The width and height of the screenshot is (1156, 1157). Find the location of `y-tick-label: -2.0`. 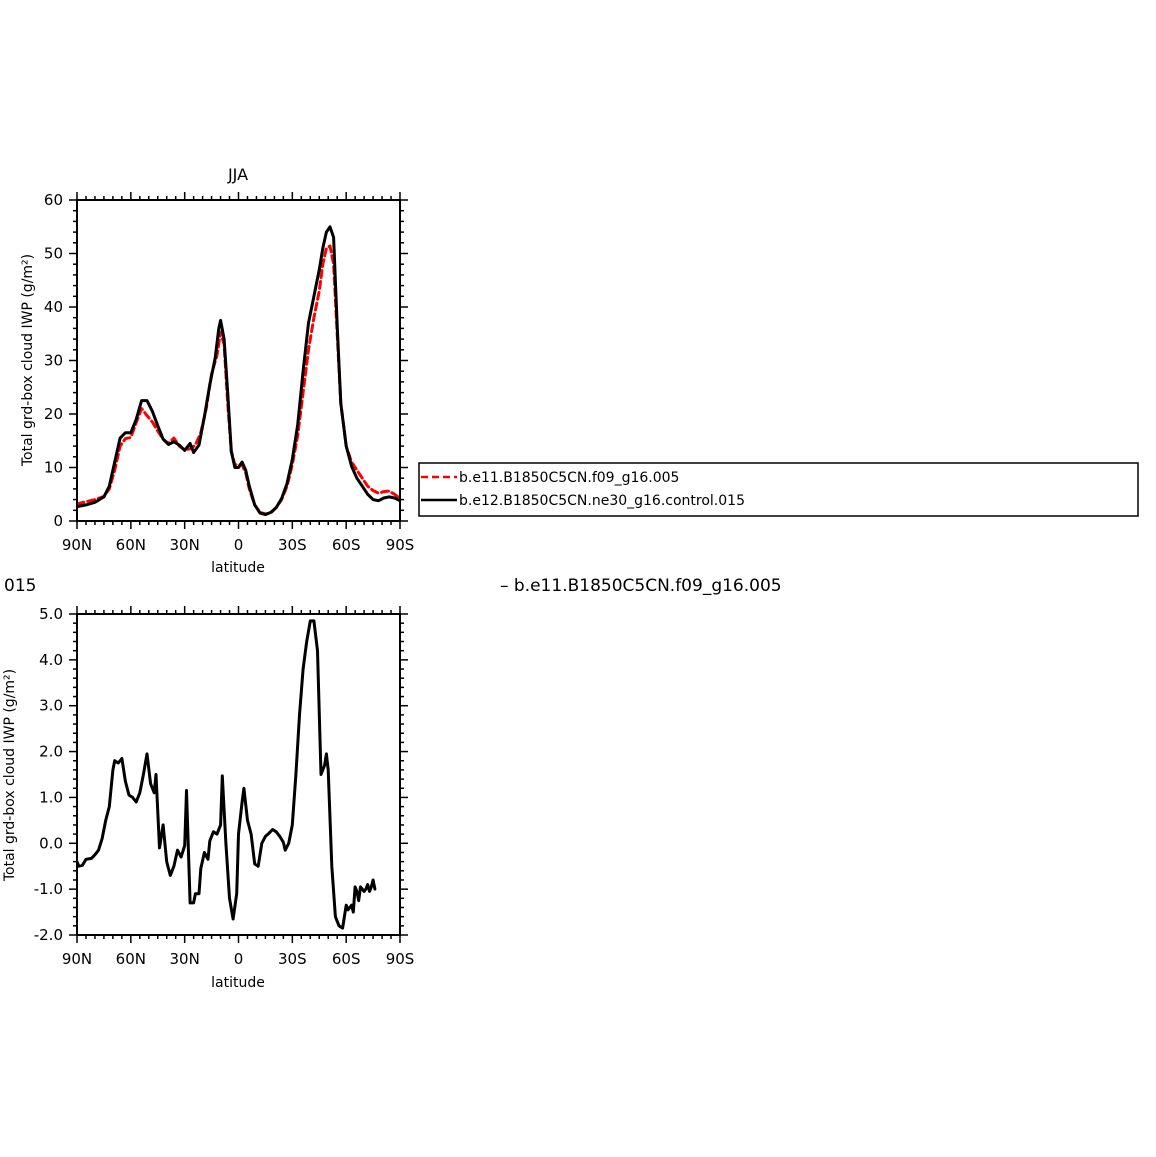

y-tick-label: -2.0 is located at coordinates (48, 935).